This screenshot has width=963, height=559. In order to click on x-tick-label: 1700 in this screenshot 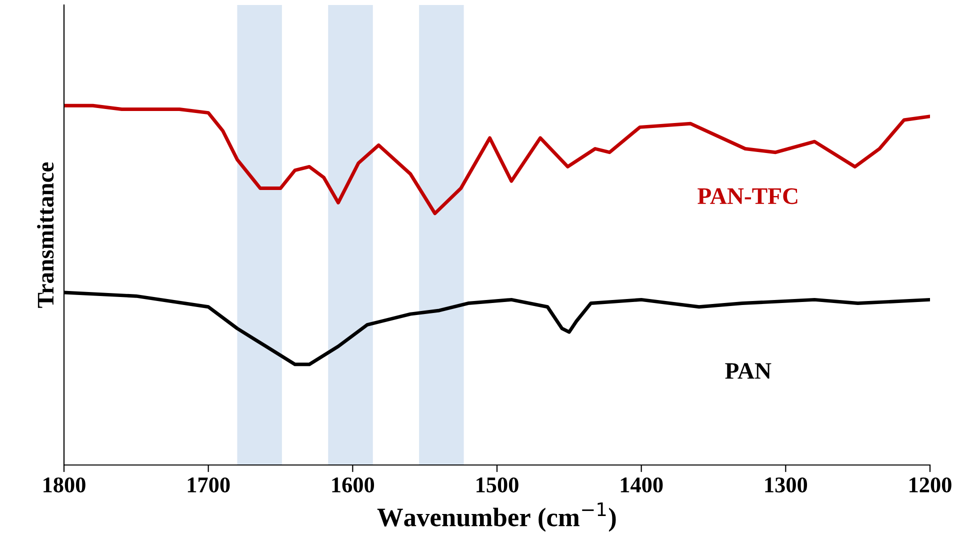, I will do `click(209, 484)`.